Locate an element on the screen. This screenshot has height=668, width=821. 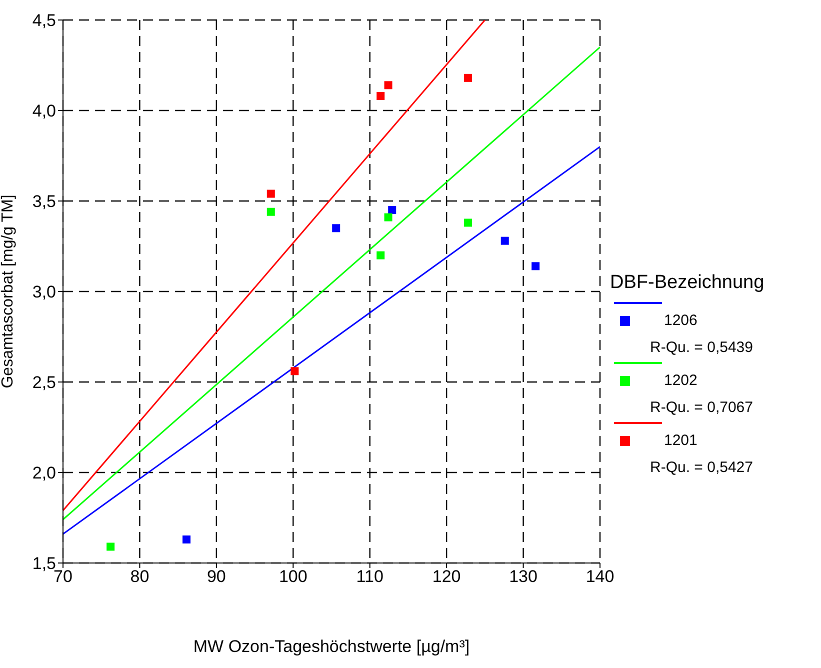
x-tick-label: 90 is located at coordinates (216, 576).